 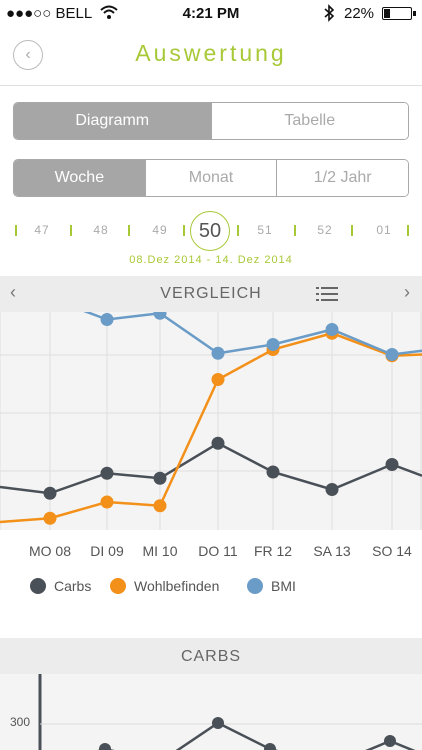 What do you see at coordinates (230, 712) in the screenshot?
I see `carbs-chart` at bounding box center [230, 712].